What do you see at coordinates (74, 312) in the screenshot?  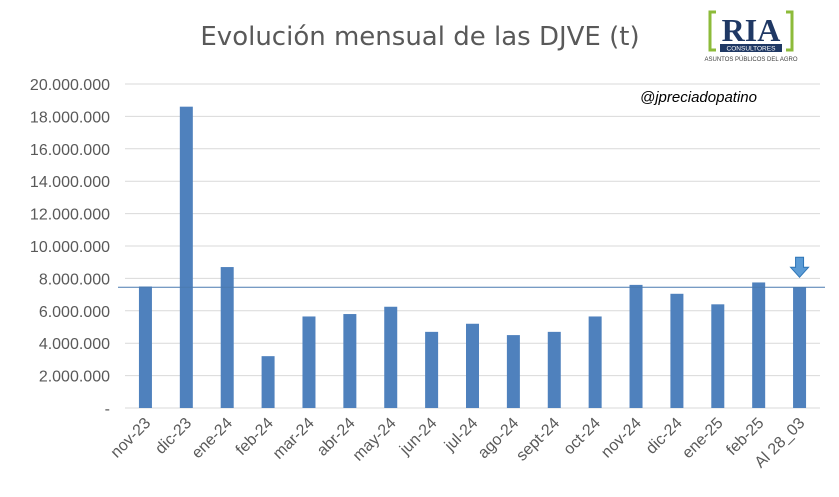 I see `y-tick-label: 6.000.000` at bounding box center [74, 312].